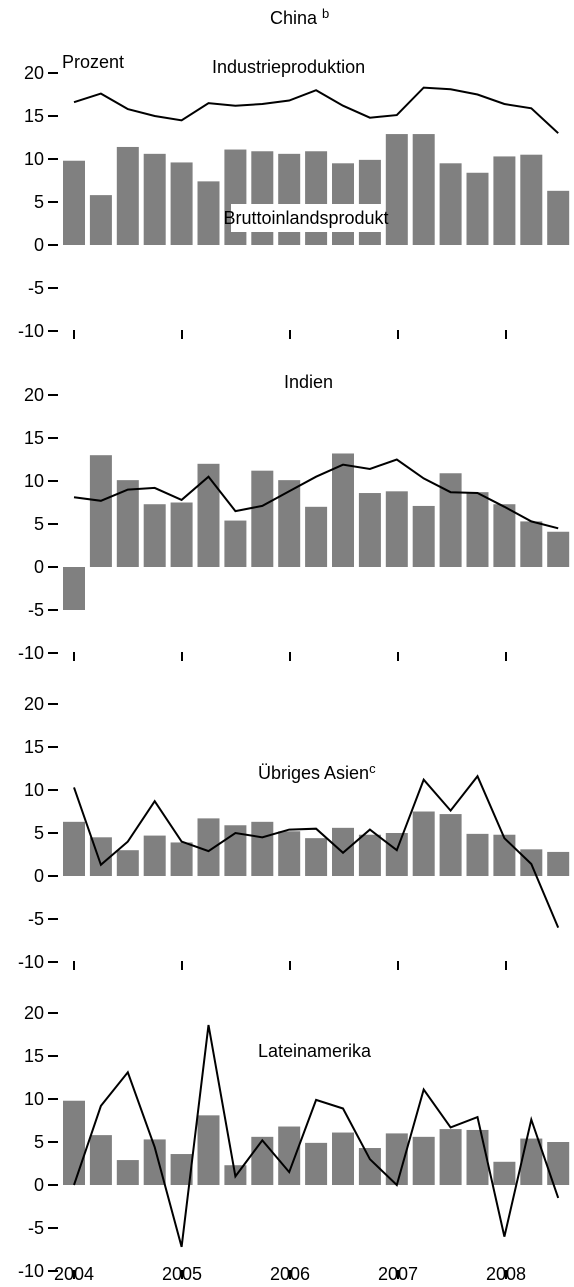 This screenshot has height=1287, width=574. What do you see at coordinates (317, 772) in the screenshot?
I see `panel-title: Übriges Asienc` at bounding box center [317, 772].